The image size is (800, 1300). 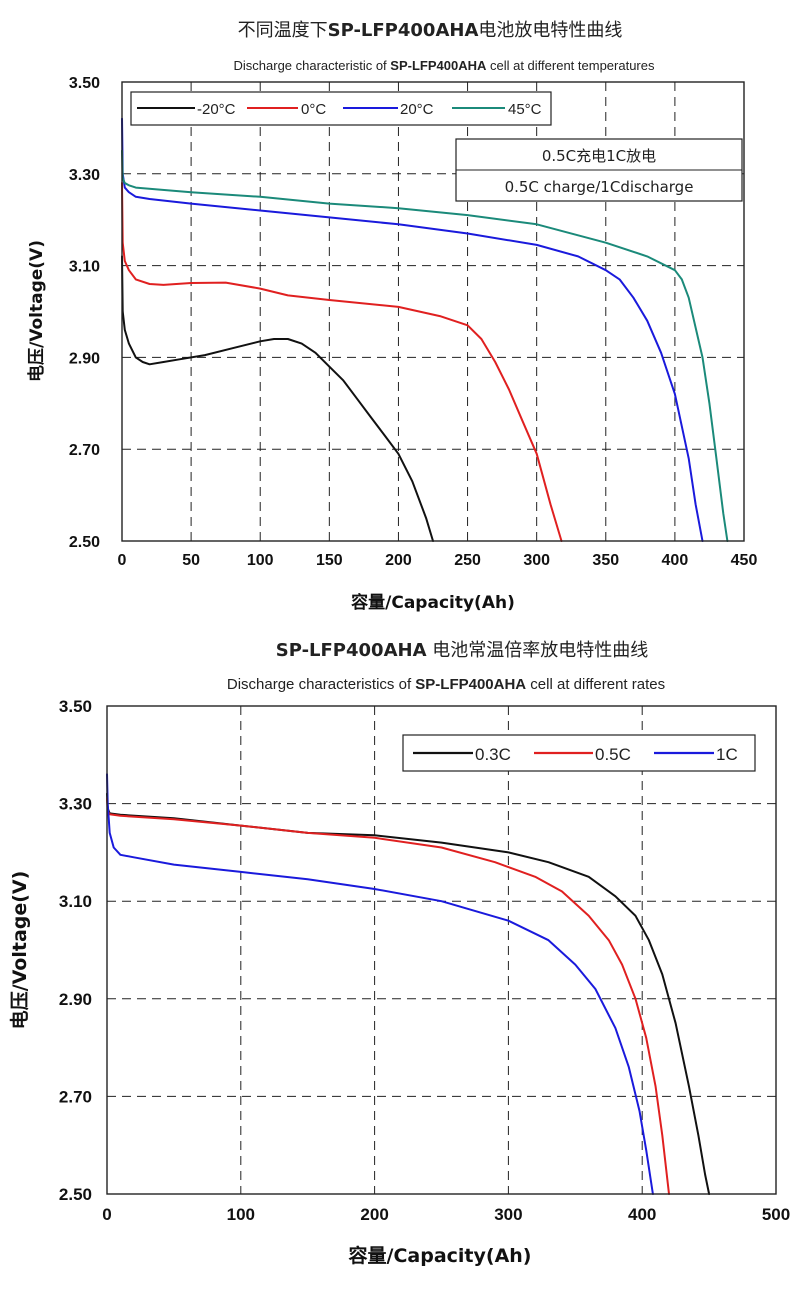 I want to click on chart1-title: 不同温度下SP-LFP400AHA电池放电特性曲线, so click(x=430, y=30).